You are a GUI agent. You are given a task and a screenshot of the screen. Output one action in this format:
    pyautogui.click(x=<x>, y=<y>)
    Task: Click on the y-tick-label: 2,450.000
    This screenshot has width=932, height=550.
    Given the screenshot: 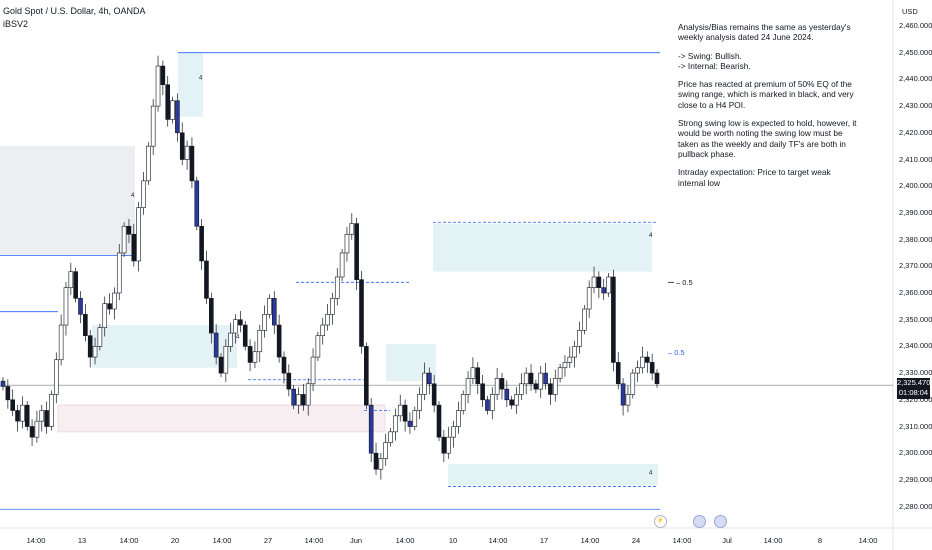 What is the action you would take?
    pyautogui.click(x=915, y=52)
    